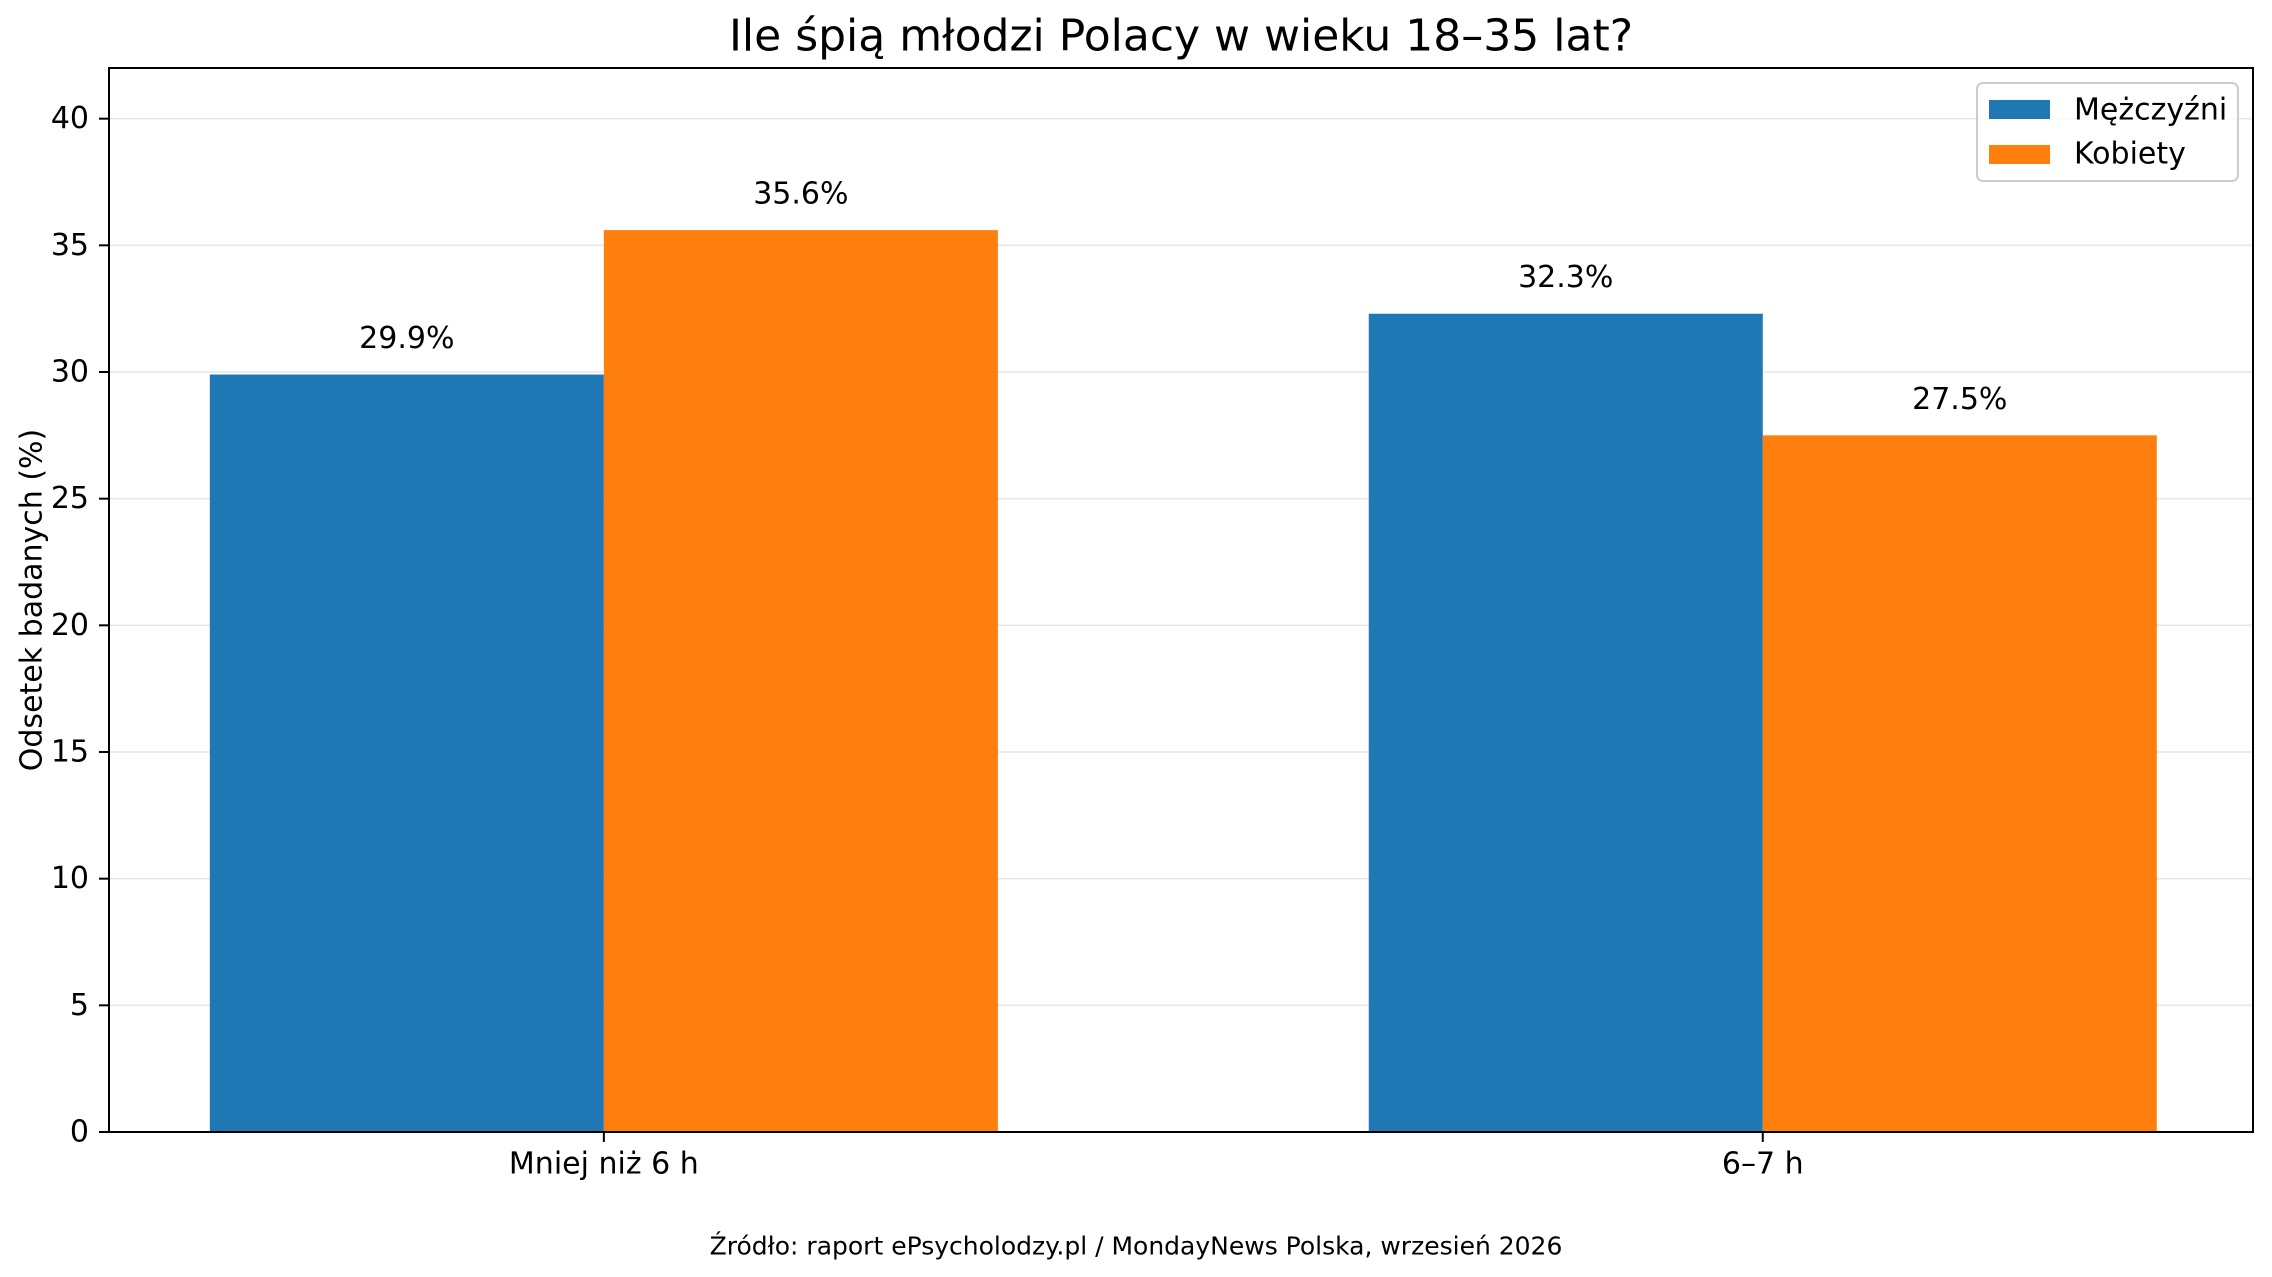  I want to click on x-tick-label-cat2: 6–7 h, so click(1763, 1164).